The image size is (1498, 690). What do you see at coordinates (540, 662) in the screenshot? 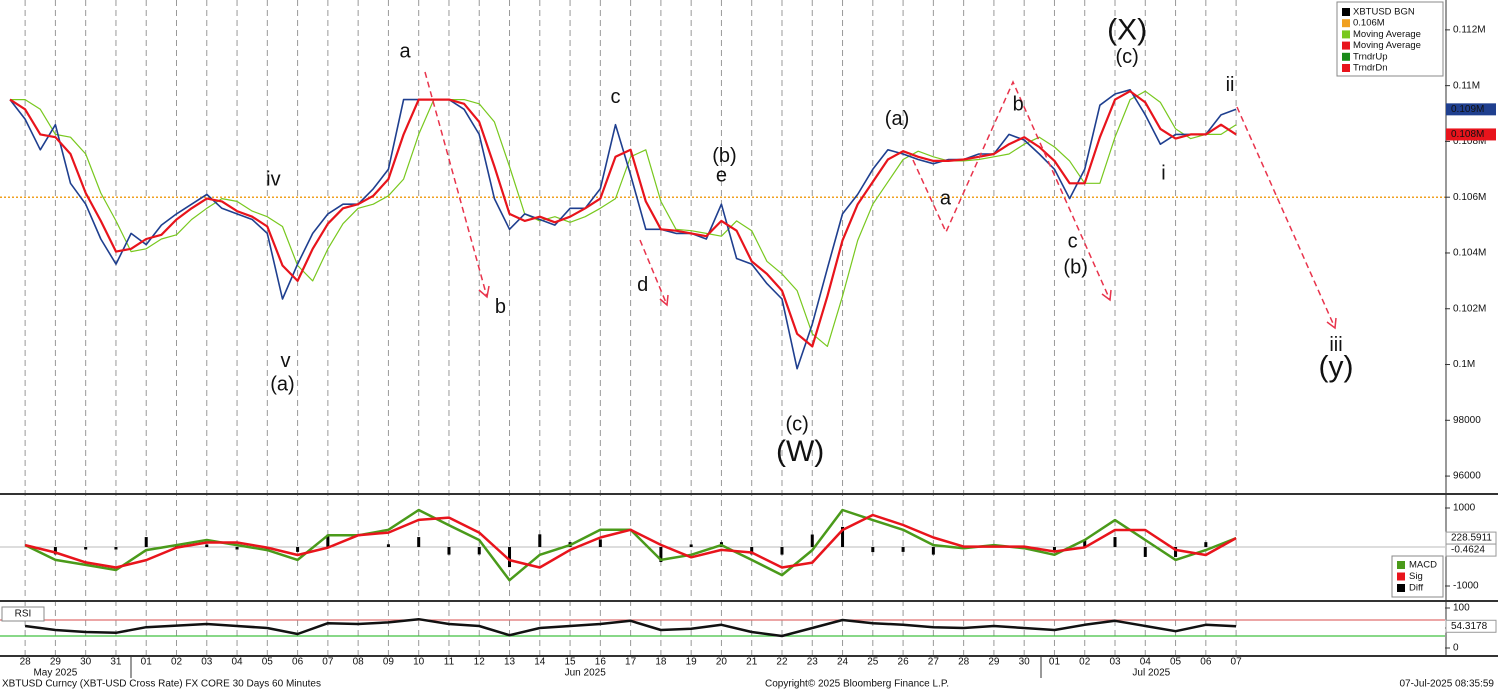
I see `x-tick-label: 14` at bounding box center [540, 662].